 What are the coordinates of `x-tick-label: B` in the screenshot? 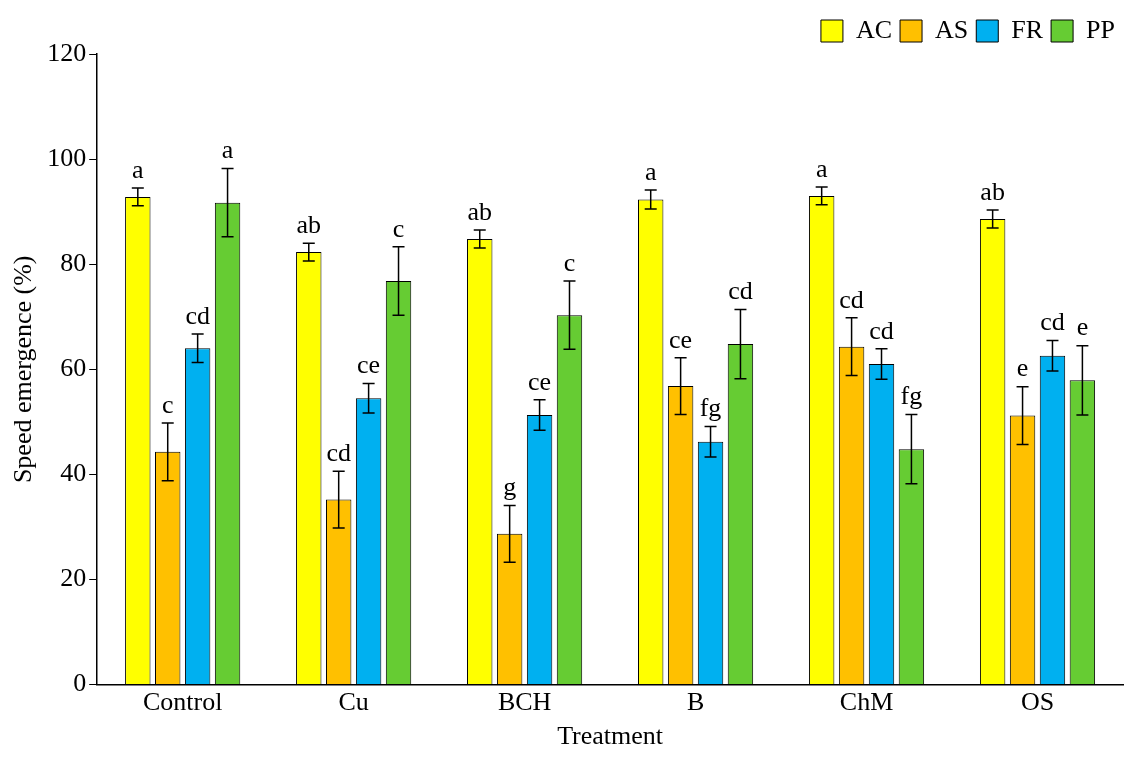 It's located at (695, 702).